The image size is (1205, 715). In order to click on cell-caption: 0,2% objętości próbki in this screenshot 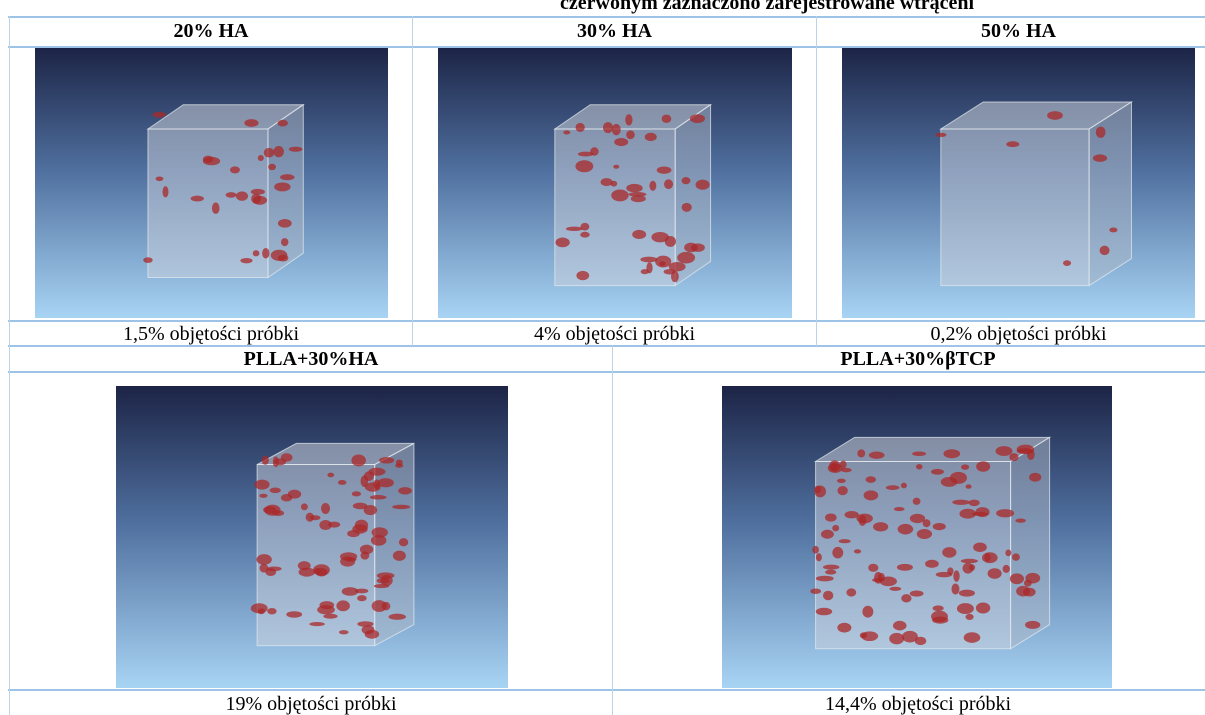, I will do `click(1018, 334)`.